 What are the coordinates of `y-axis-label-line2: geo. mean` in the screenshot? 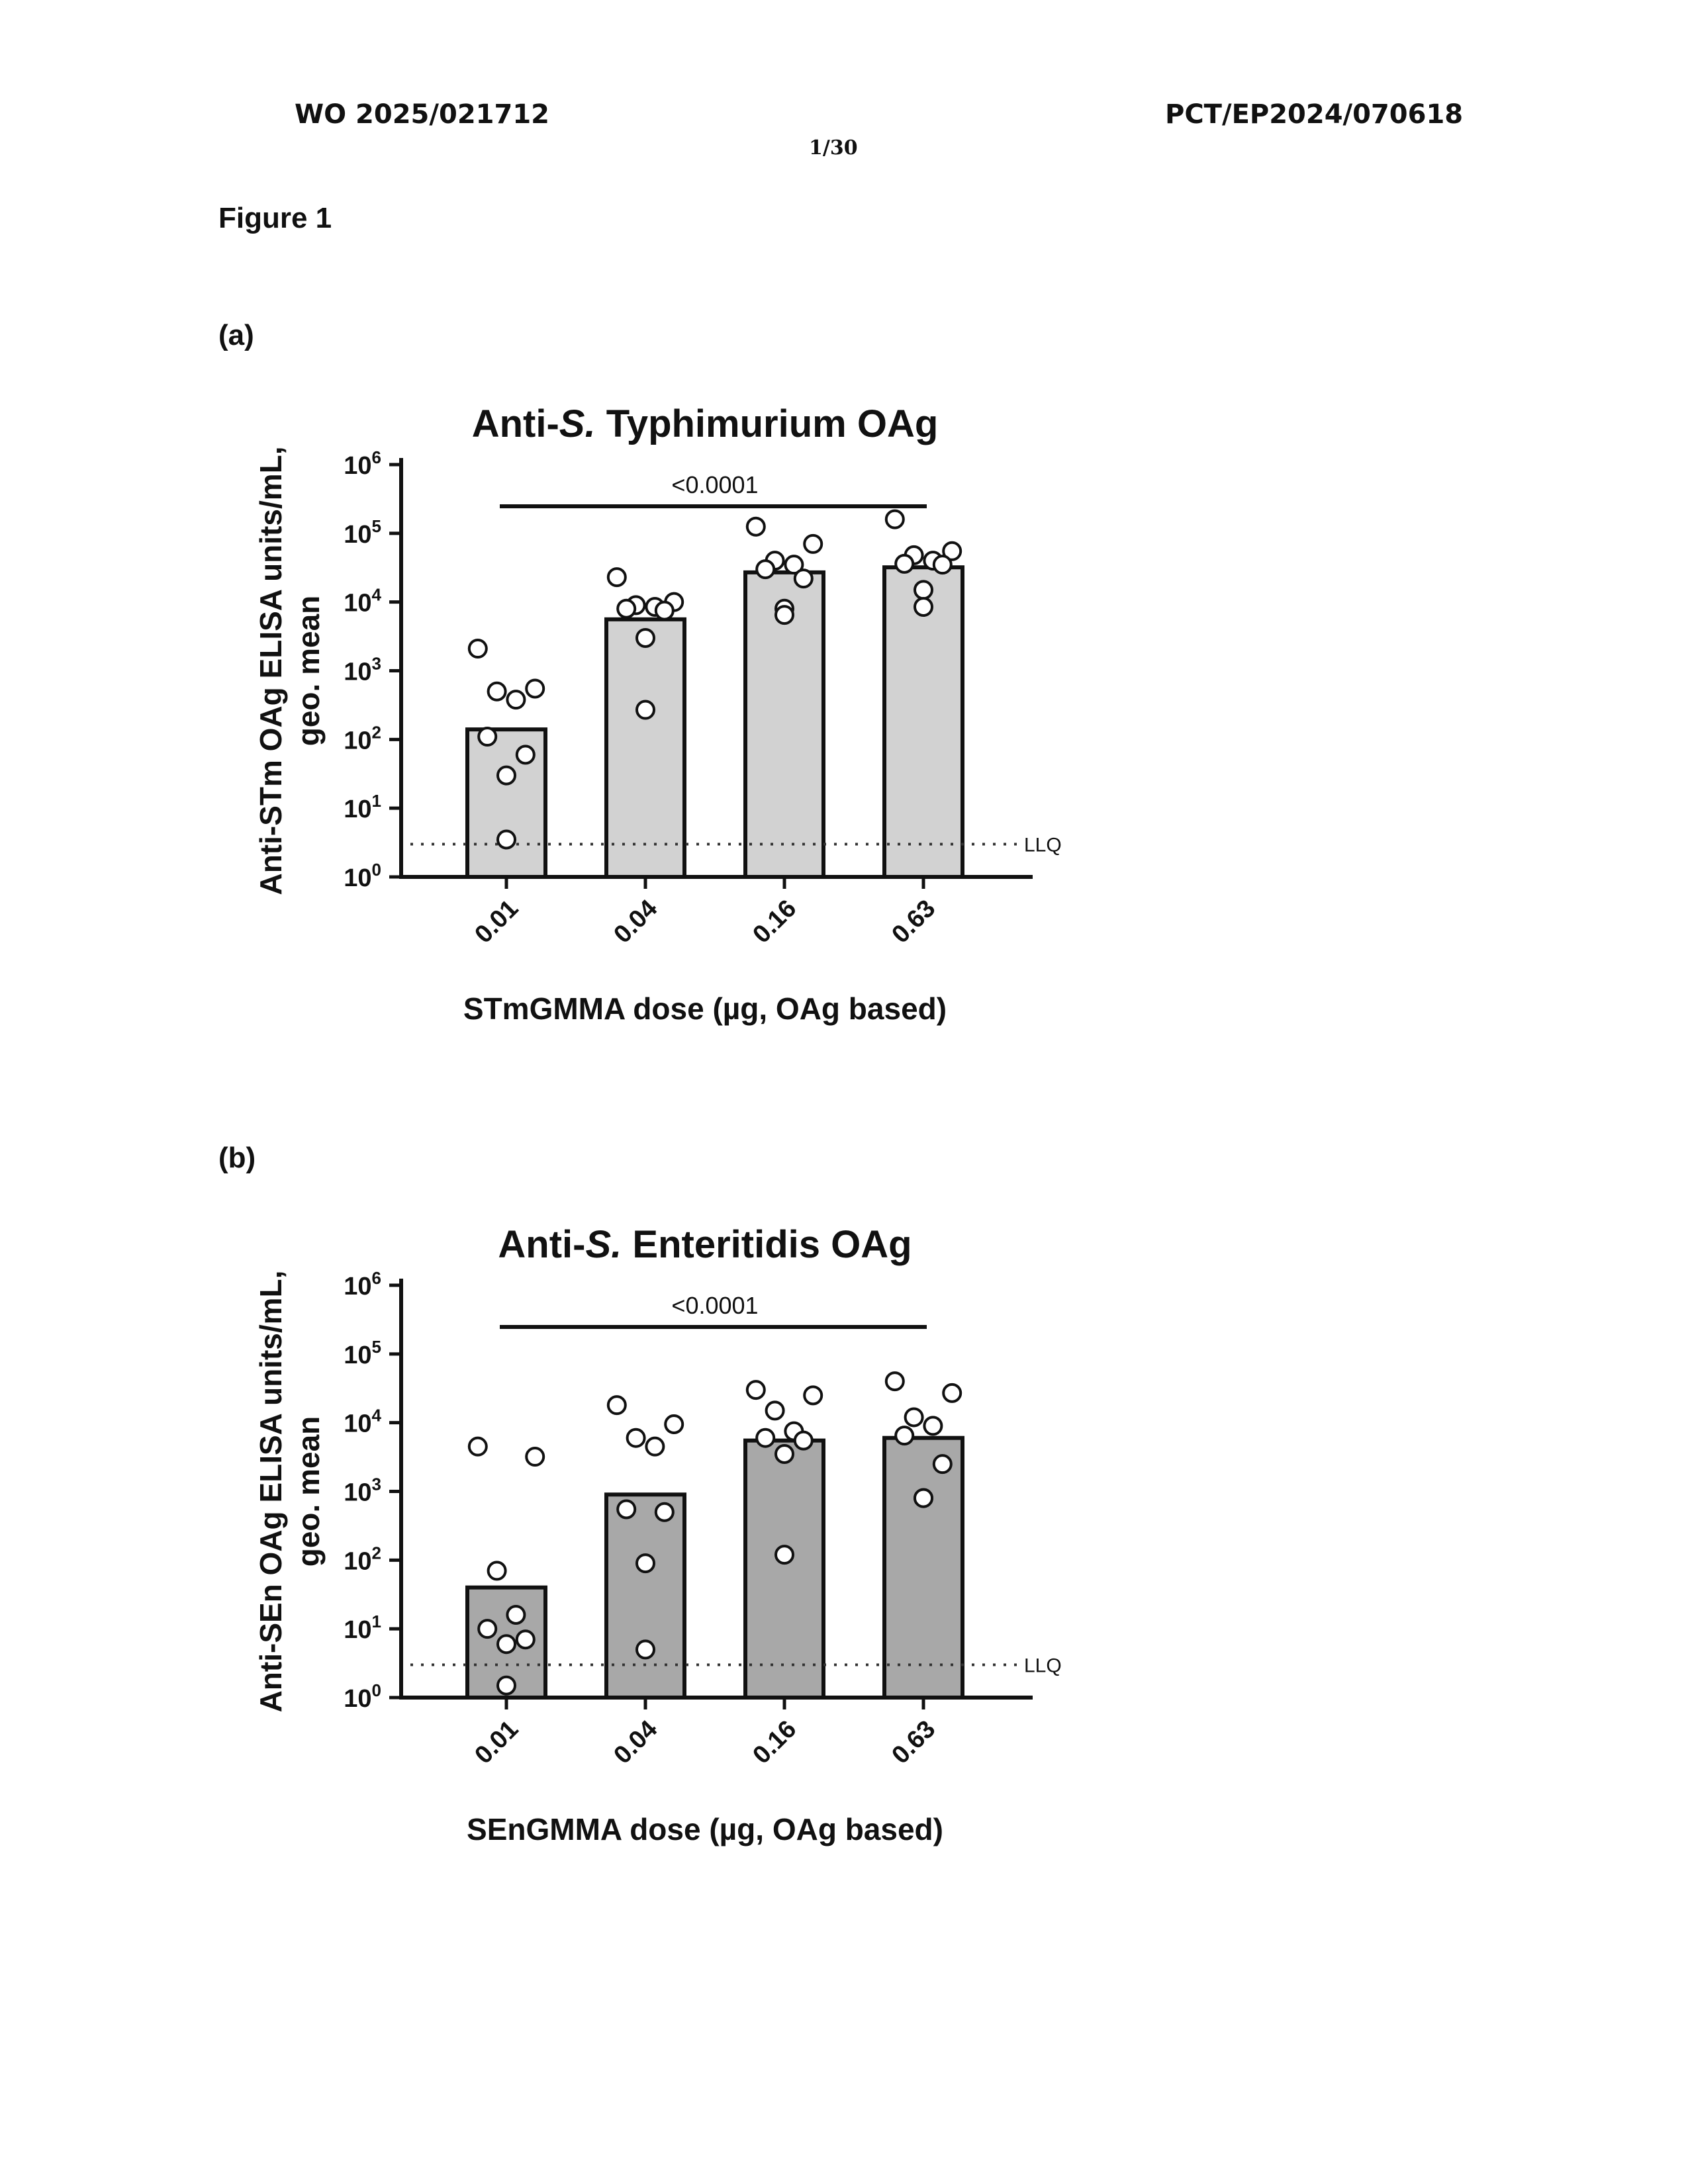 It's located at (308, 671).